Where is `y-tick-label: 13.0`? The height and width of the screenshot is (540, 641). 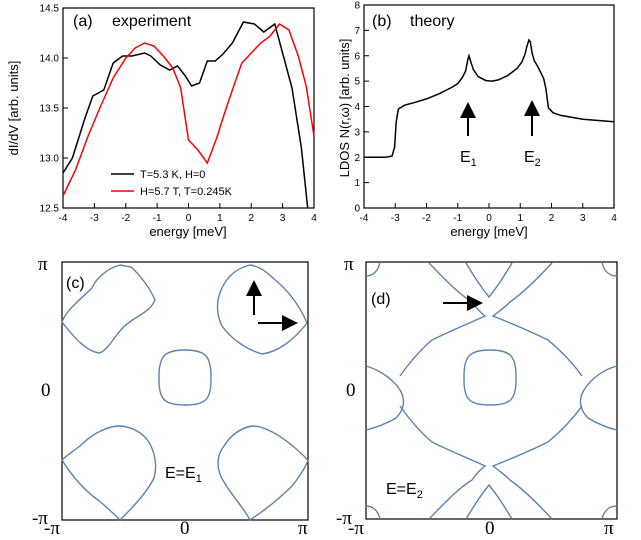 y-tick-label: 13.0 is located at coordinates (50, 159).